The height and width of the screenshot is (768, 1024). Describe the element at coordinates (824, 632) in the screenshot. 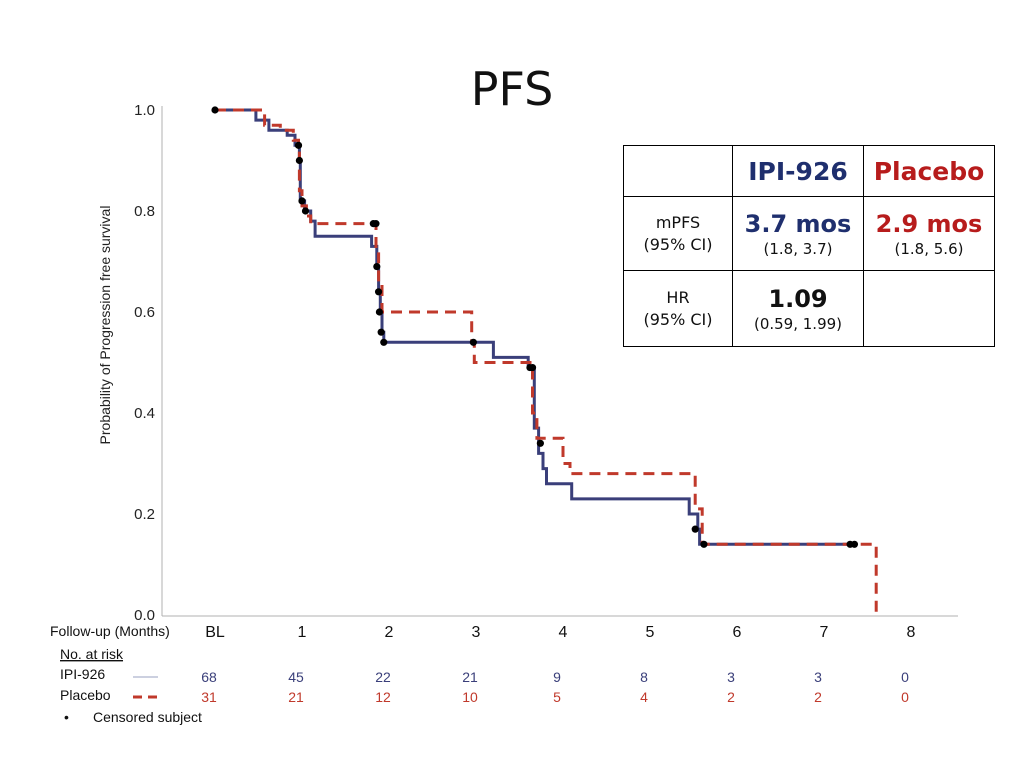

I see `x-tick-label: 7` at that location.